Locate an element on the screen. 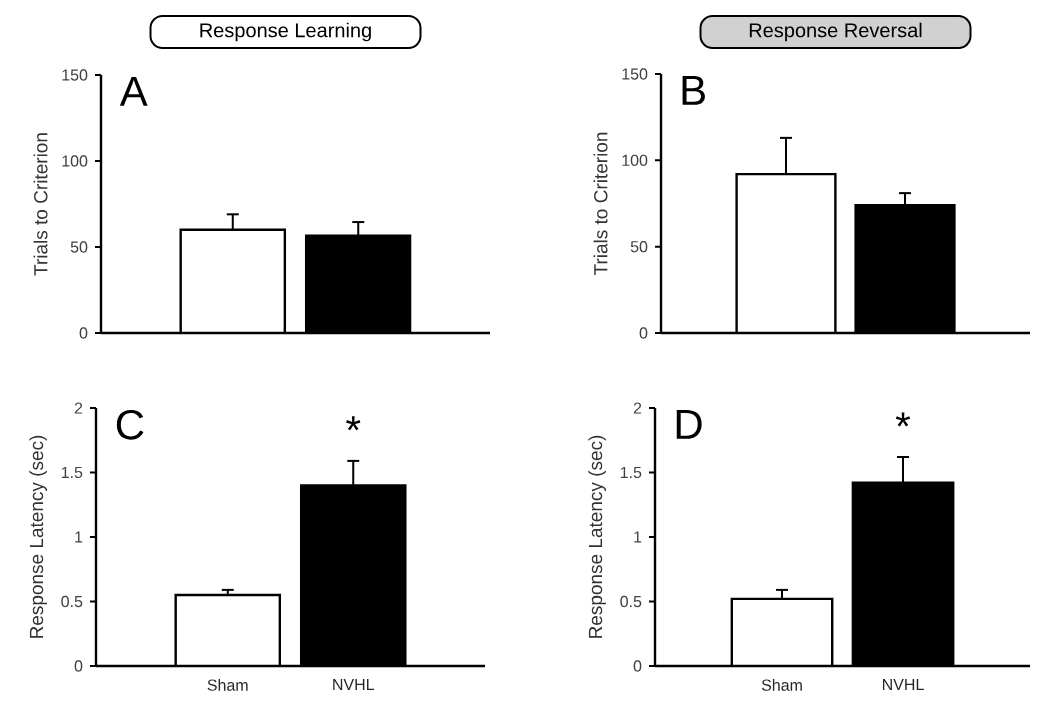  chart-title: Response Reversal is located at coordinates (835, 32).